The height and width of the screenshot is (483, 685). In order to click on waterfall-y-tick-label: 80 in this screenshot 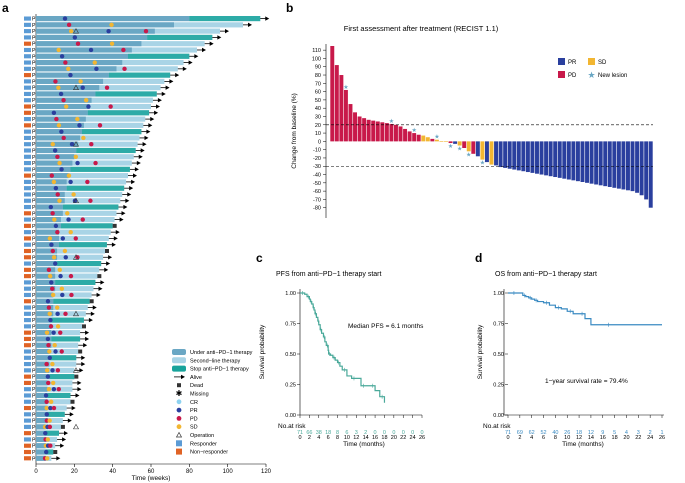, I will do `click(318, 76)`.